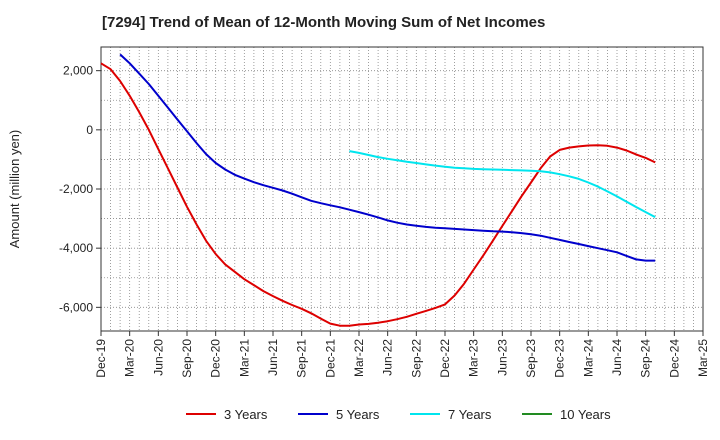 Image resolution: width=720 pixels, height=440 pixels. Describe the element at coordinates (89, 130) in the screenshot. I see `y-tick-label: 0` at that location.